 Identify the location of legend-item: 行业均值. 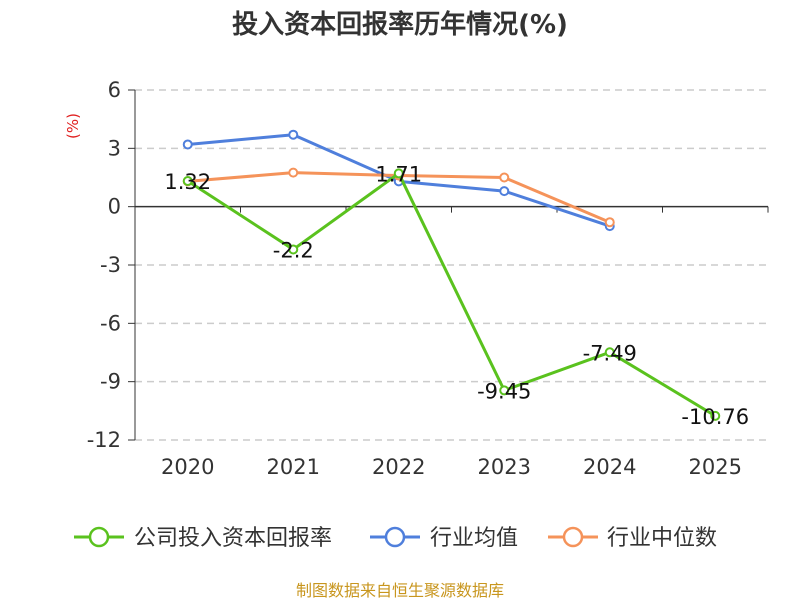
(444, 538).